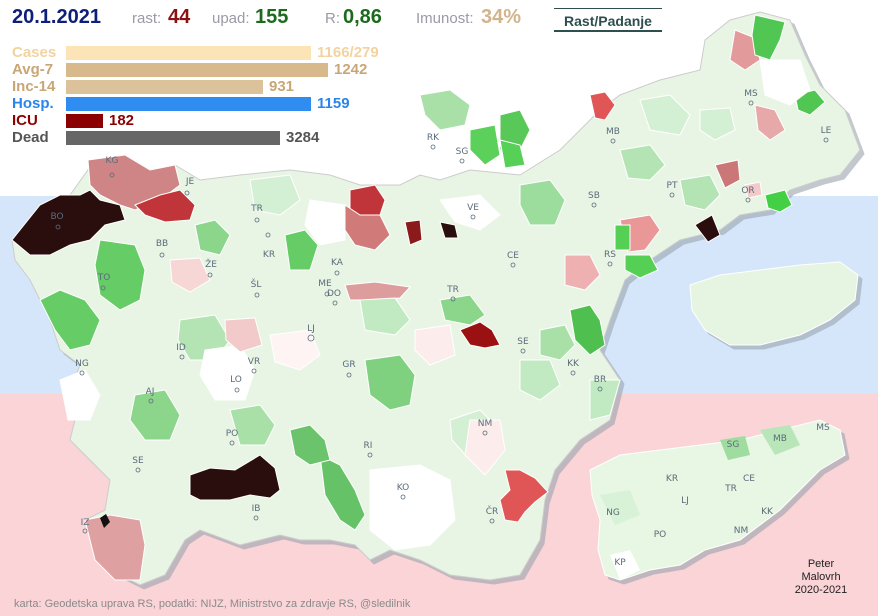 The height and width of the screenshot is (616, 878). I want to click on stat-label: ICU, so click(25, 120).